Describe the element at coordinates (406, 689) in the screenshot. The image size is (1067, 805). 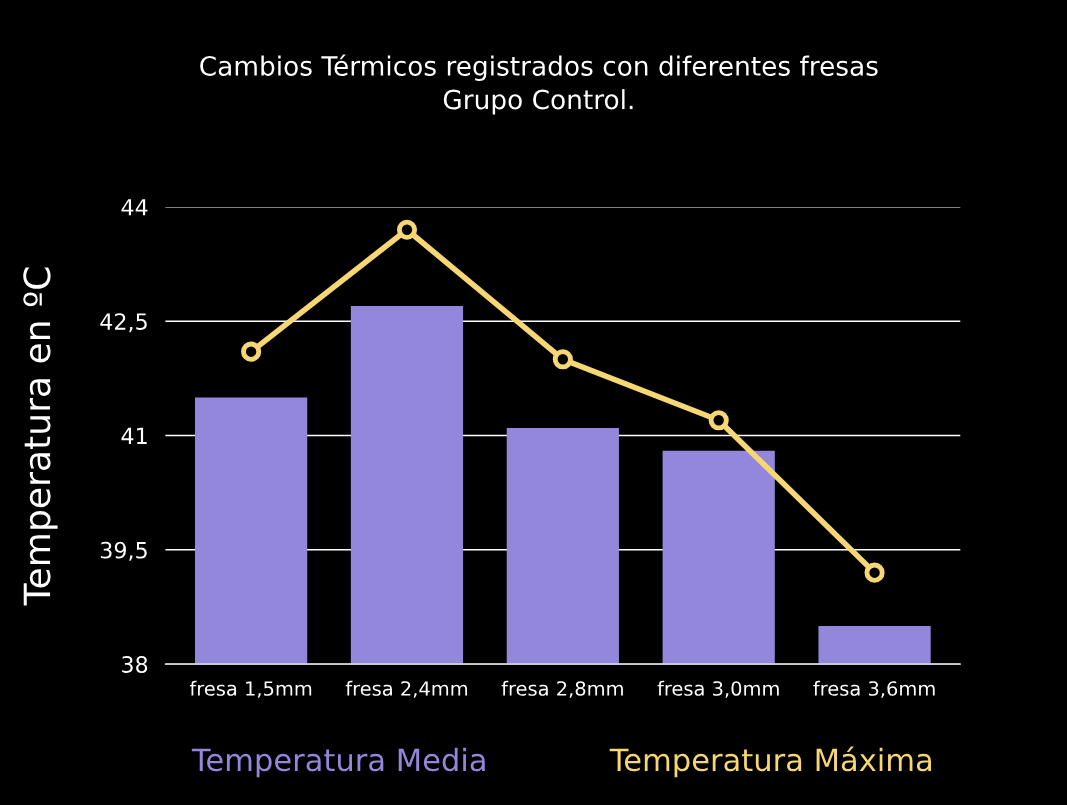
I see `x-tick-label: fresa 2,4mm` at that location.